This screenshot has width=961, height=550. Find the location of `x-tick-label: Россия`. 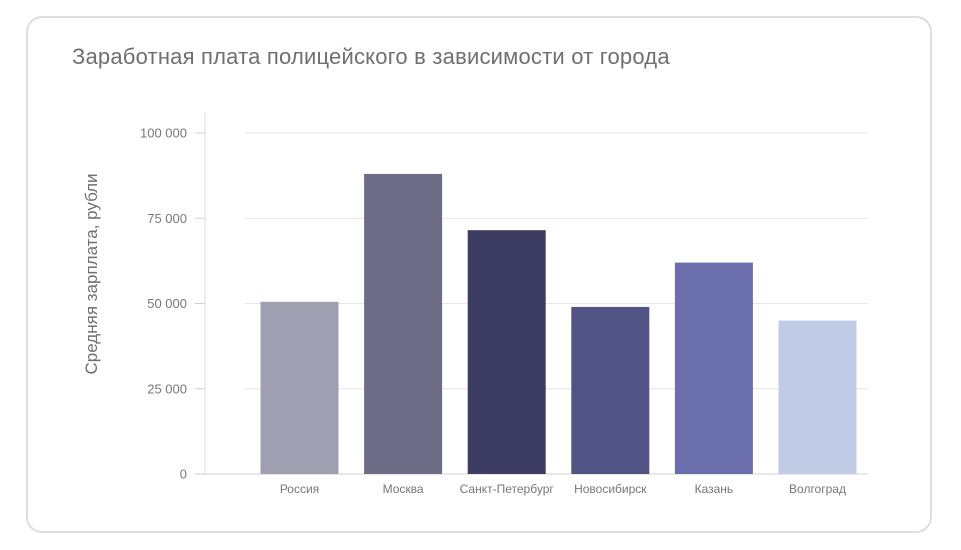

x-tick-label: Россия is located at coordinates (299, 489).